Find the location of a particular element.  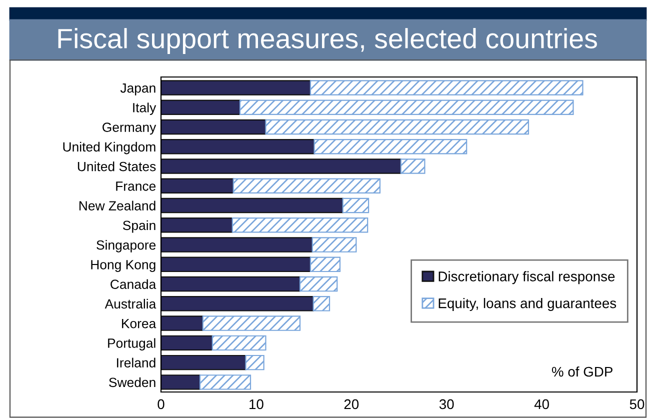

x-tick-label: 0 is located at coordinates (161, 404).